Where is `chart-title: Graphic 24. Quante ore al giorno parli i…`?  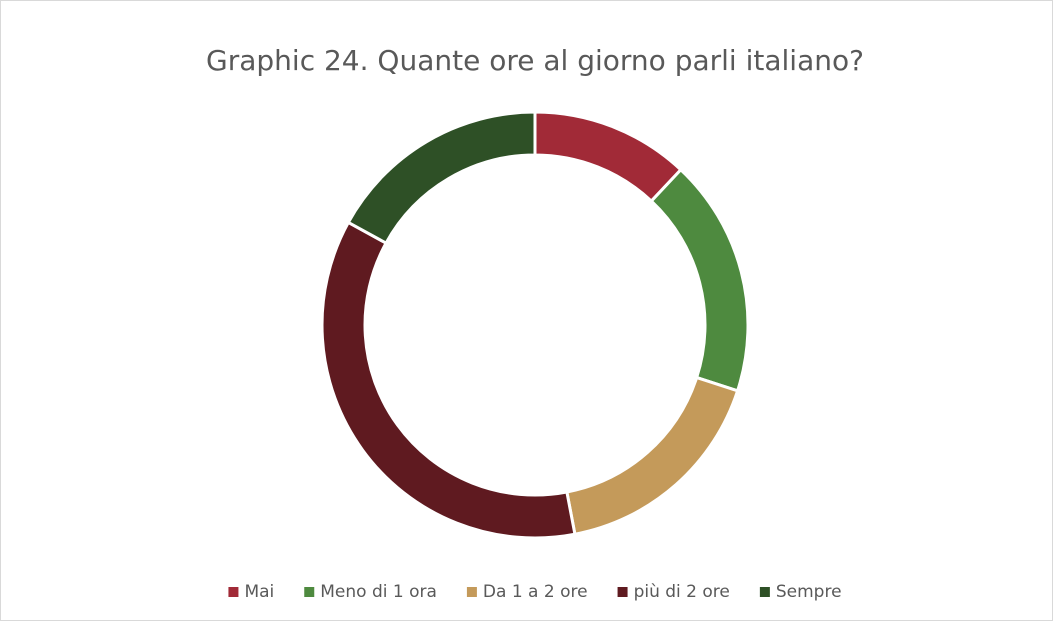
chart-title: Graphic 24. Quante ore al giorno parli i… is located at coordinates (535, 60).